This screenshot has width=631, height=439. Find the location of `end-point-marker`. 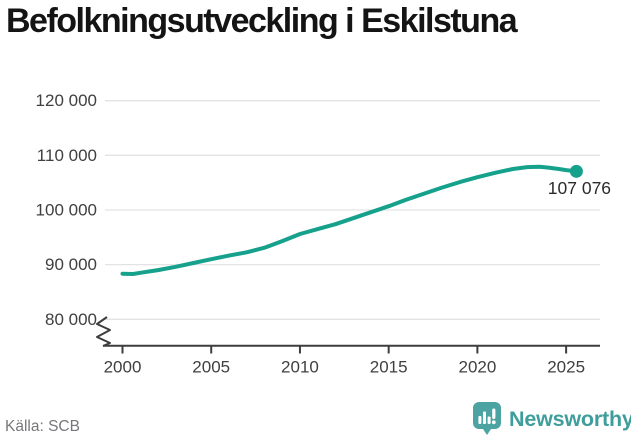

end-point-marker is located at coordinates (576, 171).